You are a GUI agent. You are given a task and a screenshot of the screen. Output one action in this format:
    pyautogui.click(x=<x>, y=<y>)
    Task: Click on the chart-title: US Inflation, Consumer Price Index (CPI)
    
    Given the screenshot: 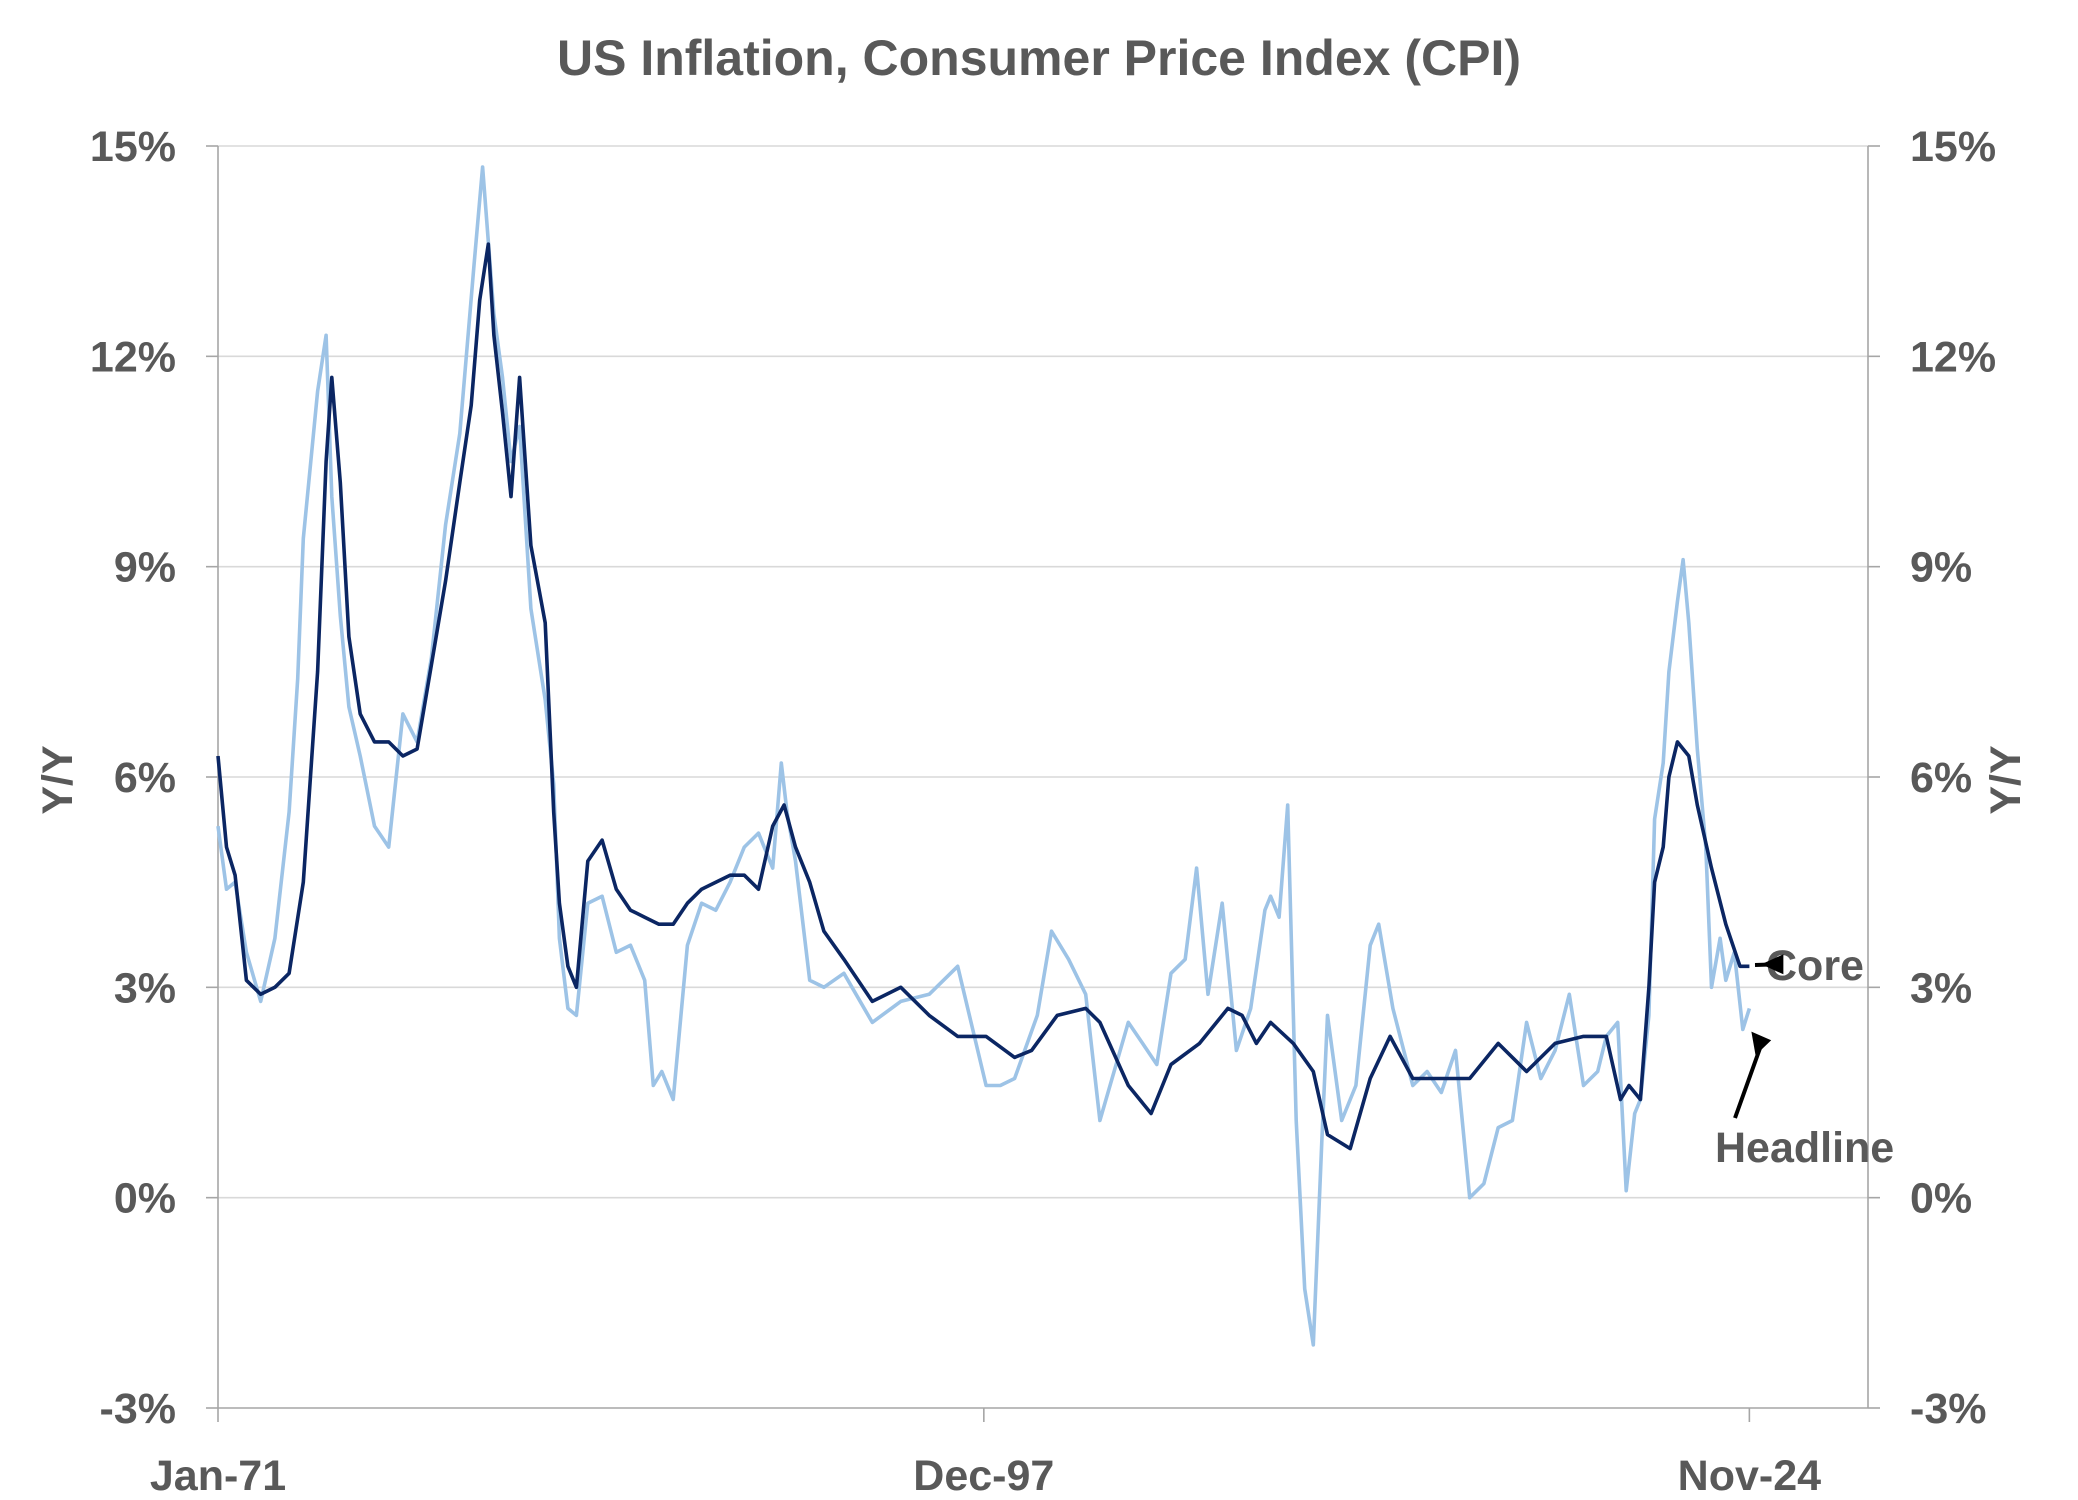 What is the action you would take?
    pyautogui.click(x=1039, y=58)
    